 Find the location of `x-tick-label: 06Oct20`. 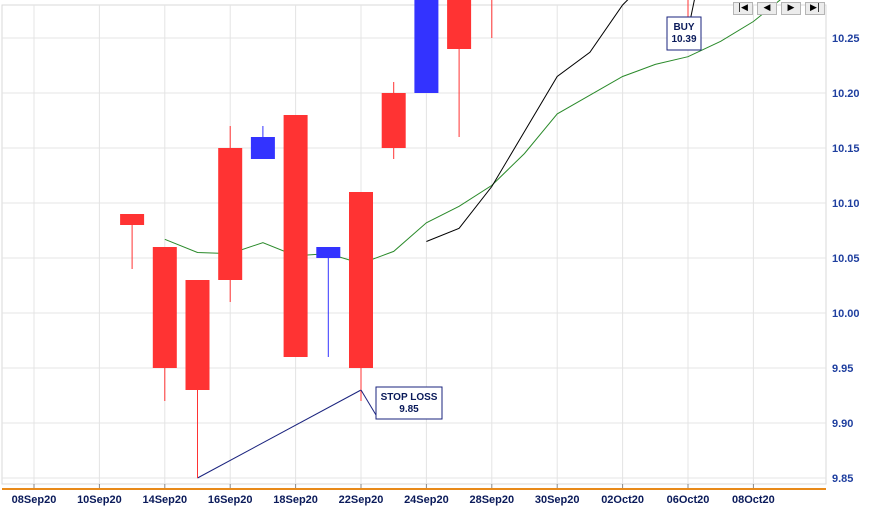

x-tick-label: 06Oct20 is located at coordinates (688, 500).